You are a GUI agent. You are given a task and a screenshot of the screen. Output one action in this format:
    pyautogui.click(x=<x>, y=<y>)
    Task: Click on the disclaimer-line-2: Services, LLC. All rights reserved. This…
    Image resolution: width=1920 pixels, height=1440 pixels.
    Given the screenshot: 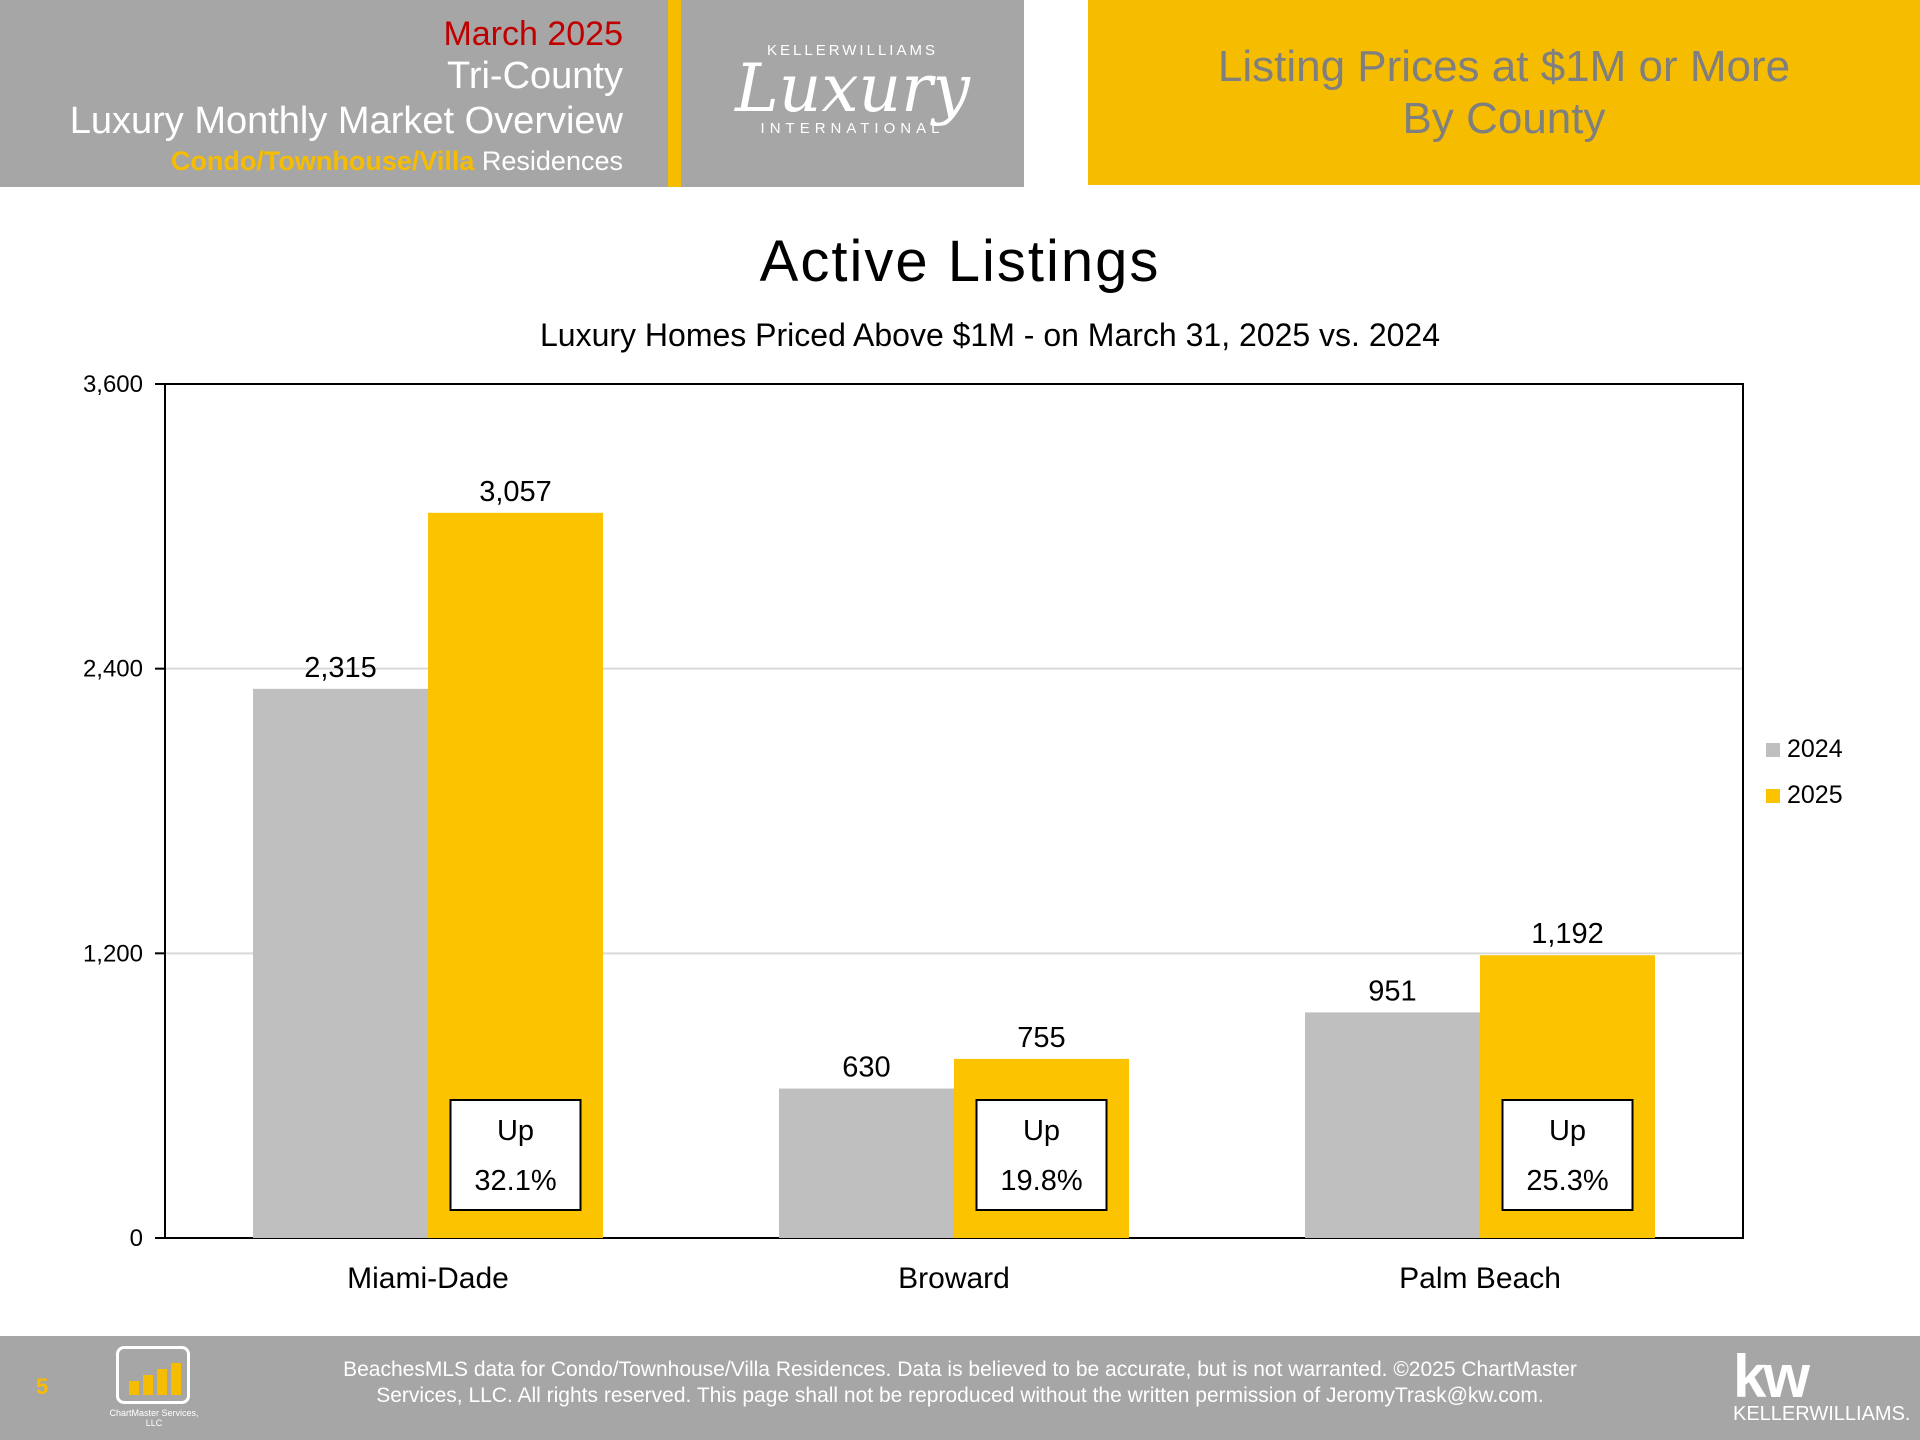 What is the action you would take?
    pyautogui.click(x=960, y=1395)
    